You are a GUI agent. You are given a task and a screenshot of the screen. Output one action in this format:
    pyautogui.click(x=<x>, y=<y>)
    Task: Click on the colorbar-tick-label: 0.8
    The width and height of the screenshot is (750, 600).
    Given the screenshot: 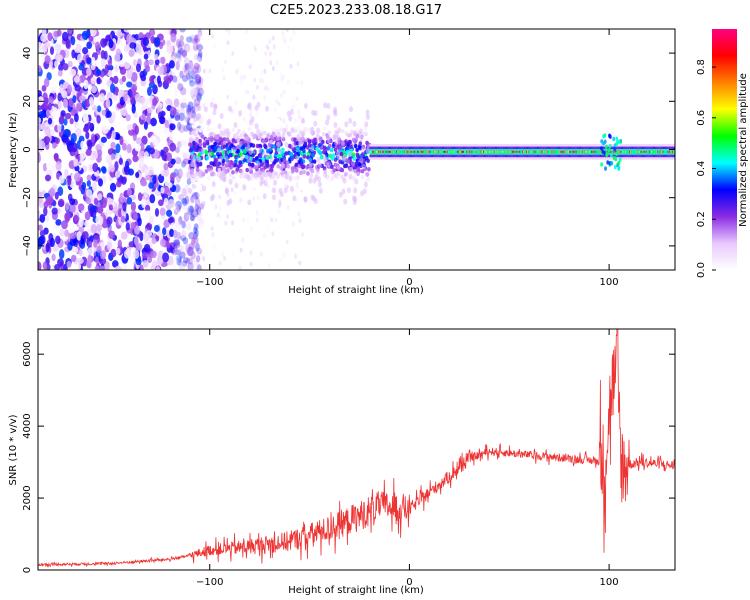 What is the action you would take?
    pyautogui.click(x=701, y=67)
    